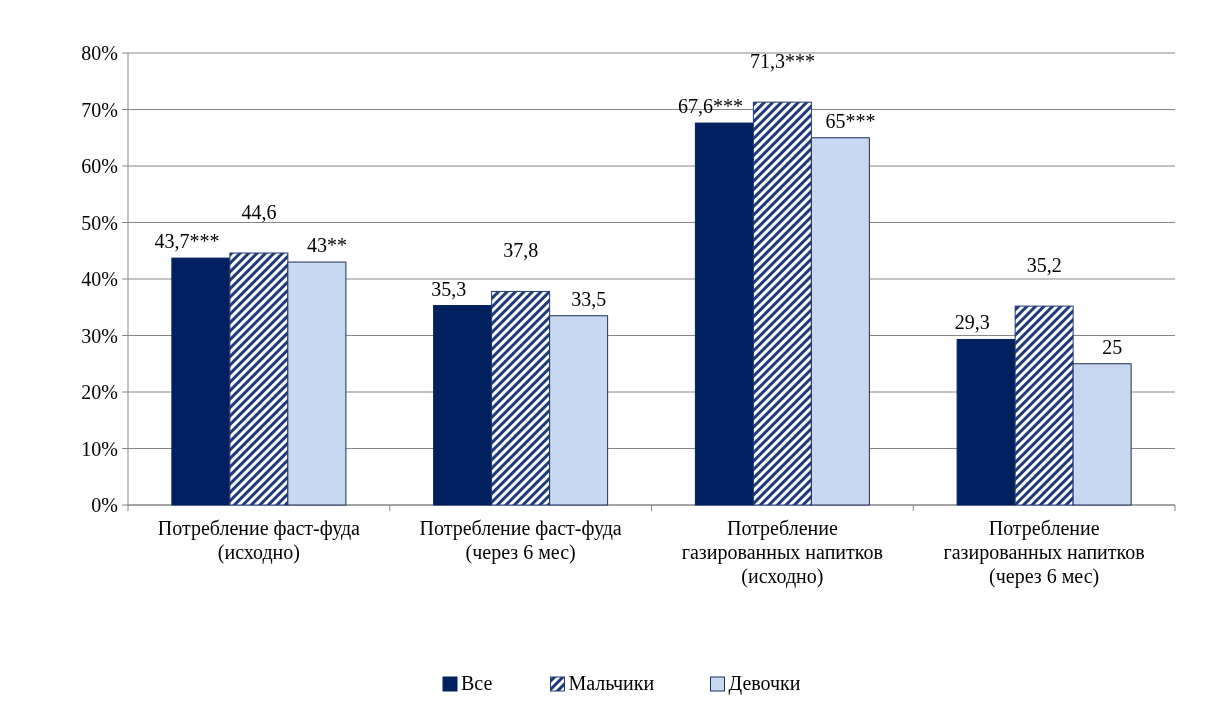 The width and height of the screenshot is (1207, 707). I want to click on data-label: 71,3***, so click(782, 61).